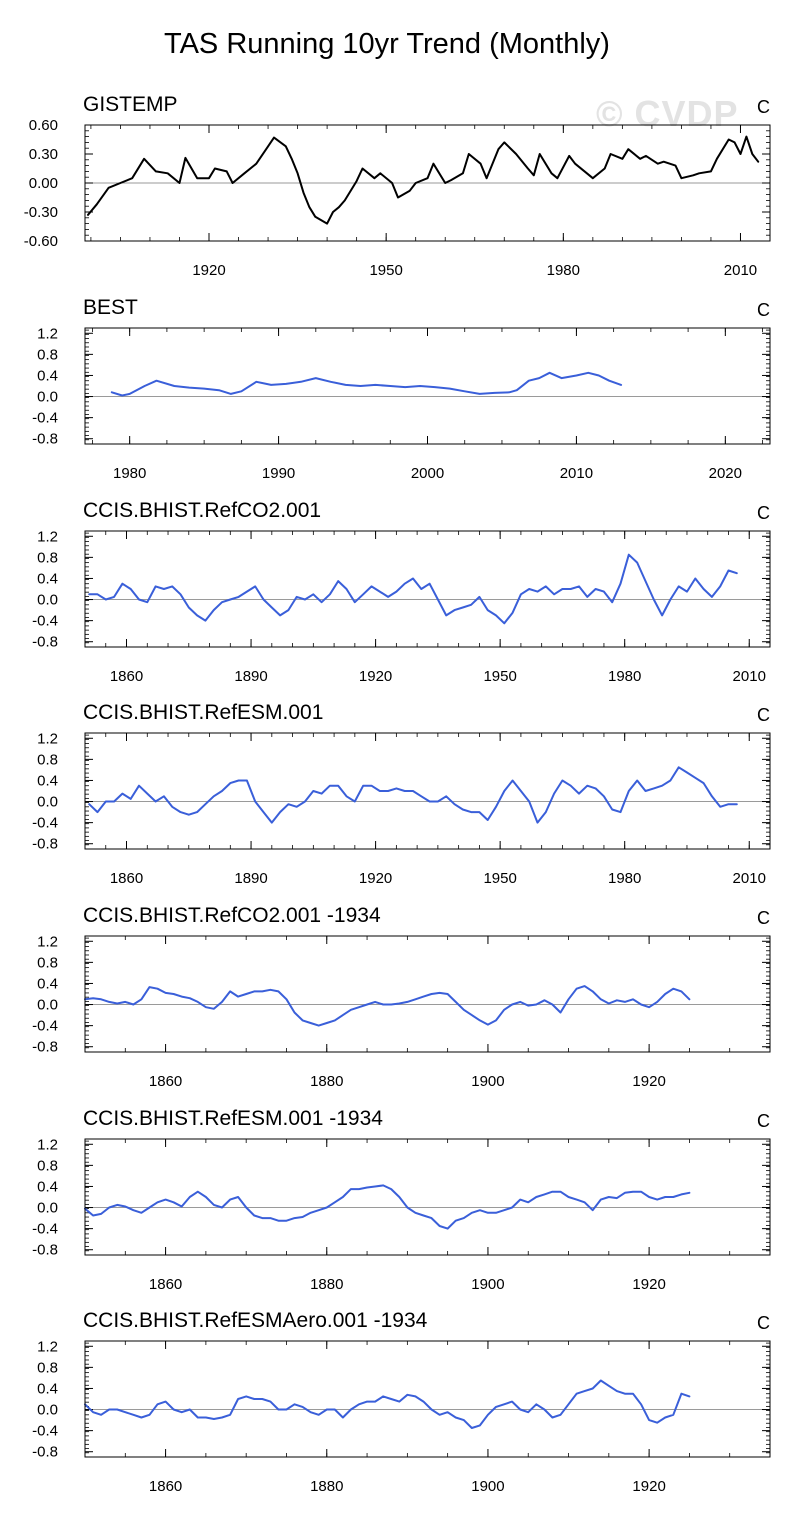 The width and height of the screenshot is (800, 1527). What do you see at coordinates (130, 104) in the screenshot?
I see `chart-title: GISTEMP` at bounding box center [130, 104].